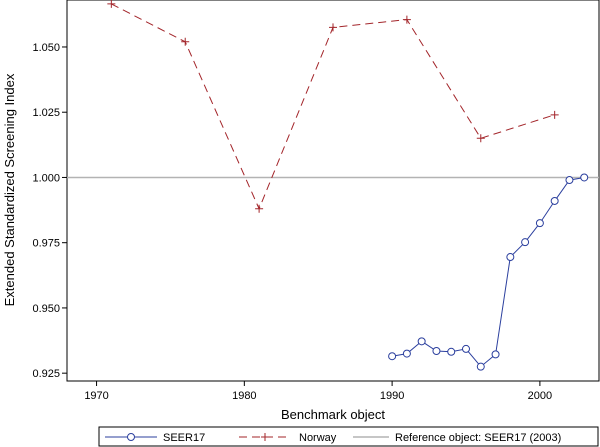 This screenshot has height=447, width=600. I want to click on legend-item-seer17: SEER17, so click(155, 438).